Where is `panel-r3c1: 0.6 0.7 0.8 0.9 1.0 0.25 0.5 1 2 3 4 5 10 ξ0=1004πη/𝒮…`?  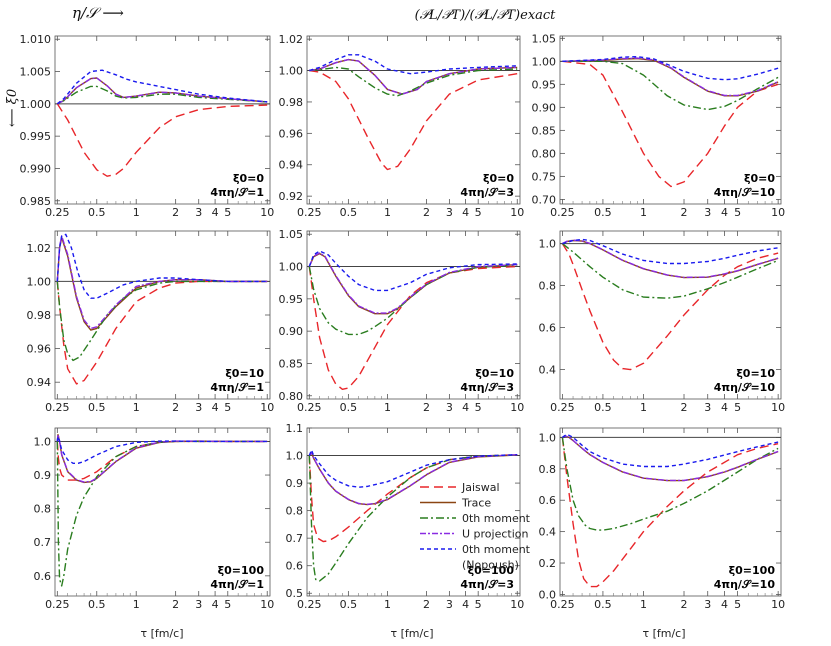
panel-r3c1: 0.6 0.7 0.8 0.9 1.0 0.25 0.5 1 2 3 4 5 10 ξ0=1004πη/𝒮… is located at coordinates (154, 519).